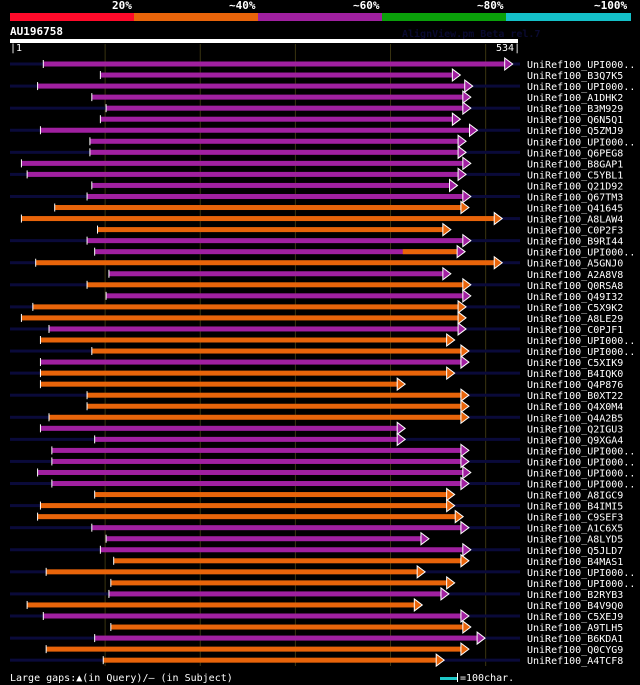  Describe the element at coordinates (575, 109) in the screenshot. I see `hit-name: UniRef100_B3M929` at that location.